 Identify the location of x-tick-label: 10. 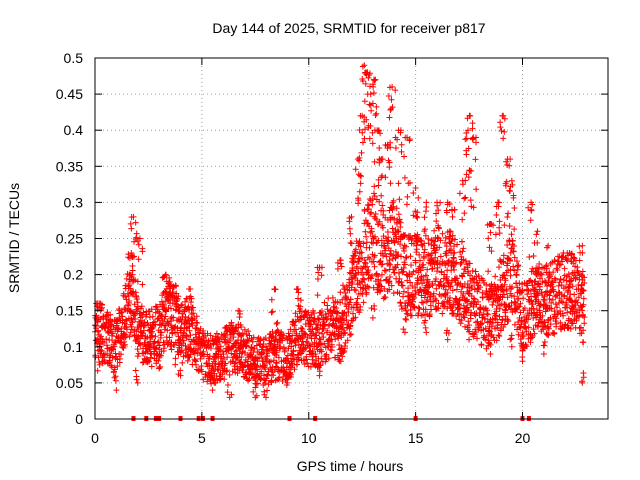
(309, 438).